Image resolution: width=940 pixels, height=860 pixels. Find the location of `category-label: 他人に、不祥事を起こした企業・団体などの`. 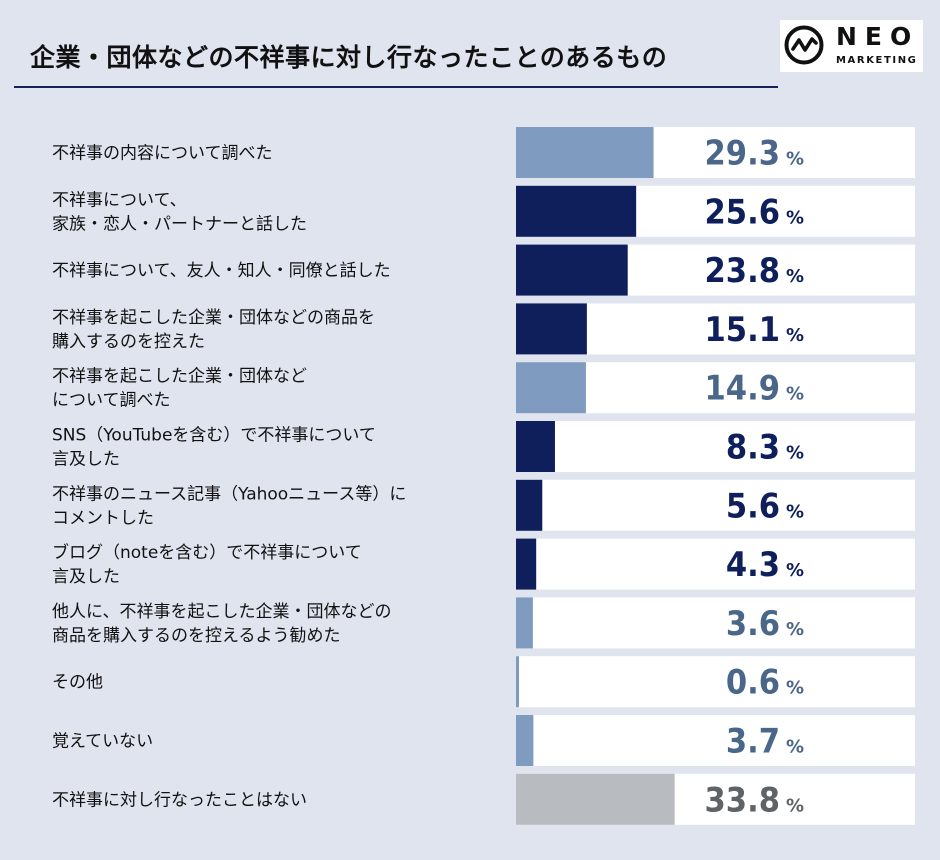

category-label: 他人に、不祥事を起こした企業・団体などの is located at coordinates (222, 612).